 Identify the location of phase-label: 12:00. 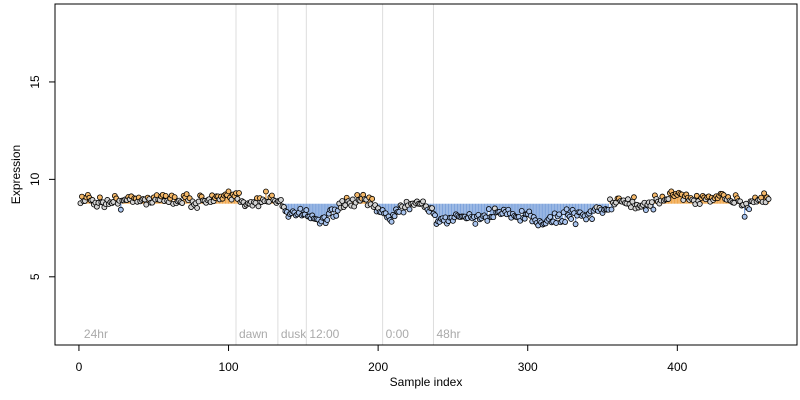
(324, 334).